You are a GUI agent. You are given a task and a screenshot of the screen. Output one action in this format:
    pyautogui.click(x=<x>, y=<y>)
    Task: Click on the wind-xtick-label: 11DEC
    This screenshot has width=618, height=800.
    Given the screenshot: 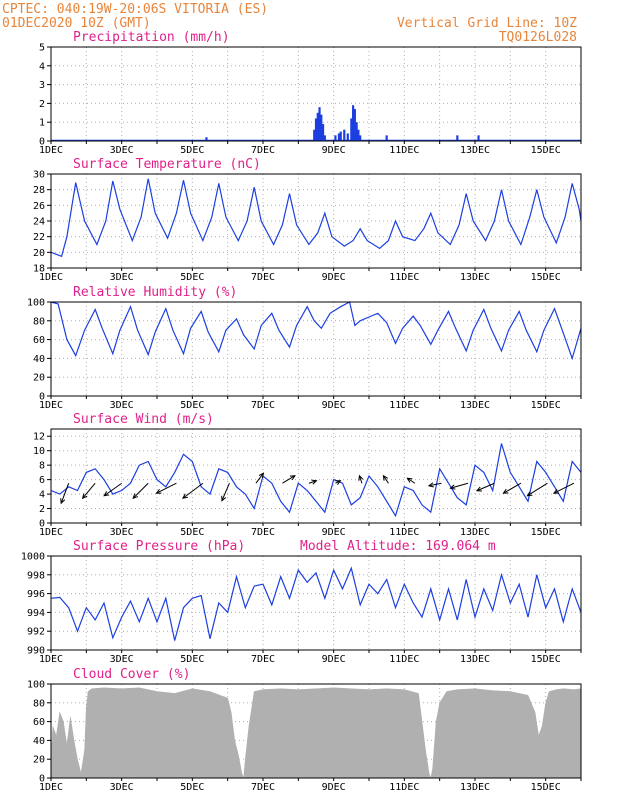 What is the action you would take?
    pyautogui.click(x=404, y=532)
    